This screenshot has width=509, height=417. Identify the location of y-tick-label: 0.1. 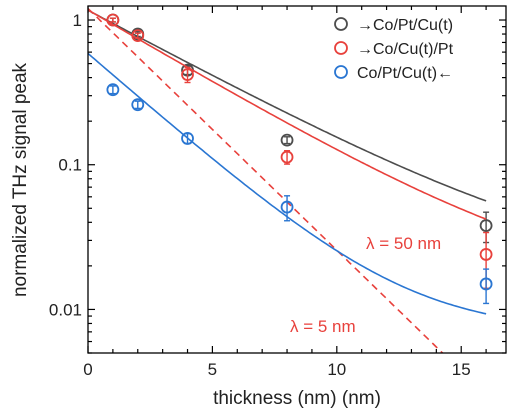
(70, 165).